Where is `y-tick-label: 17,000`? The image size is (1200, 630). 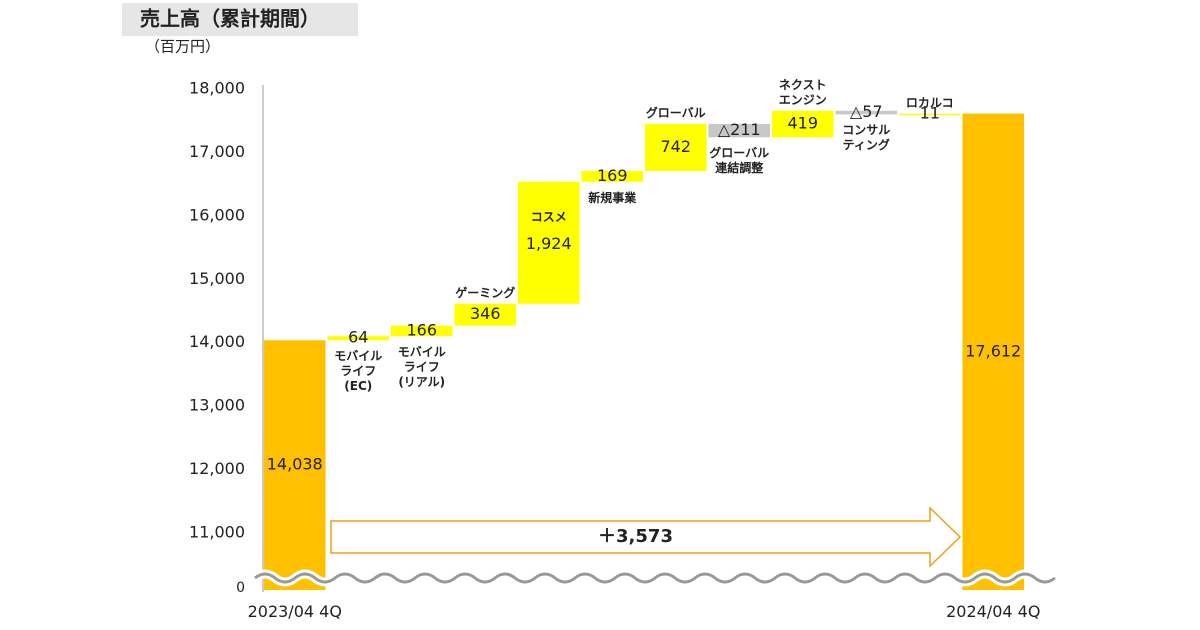 y-tick-label: 17,000 is located at coordinates (217, 151).